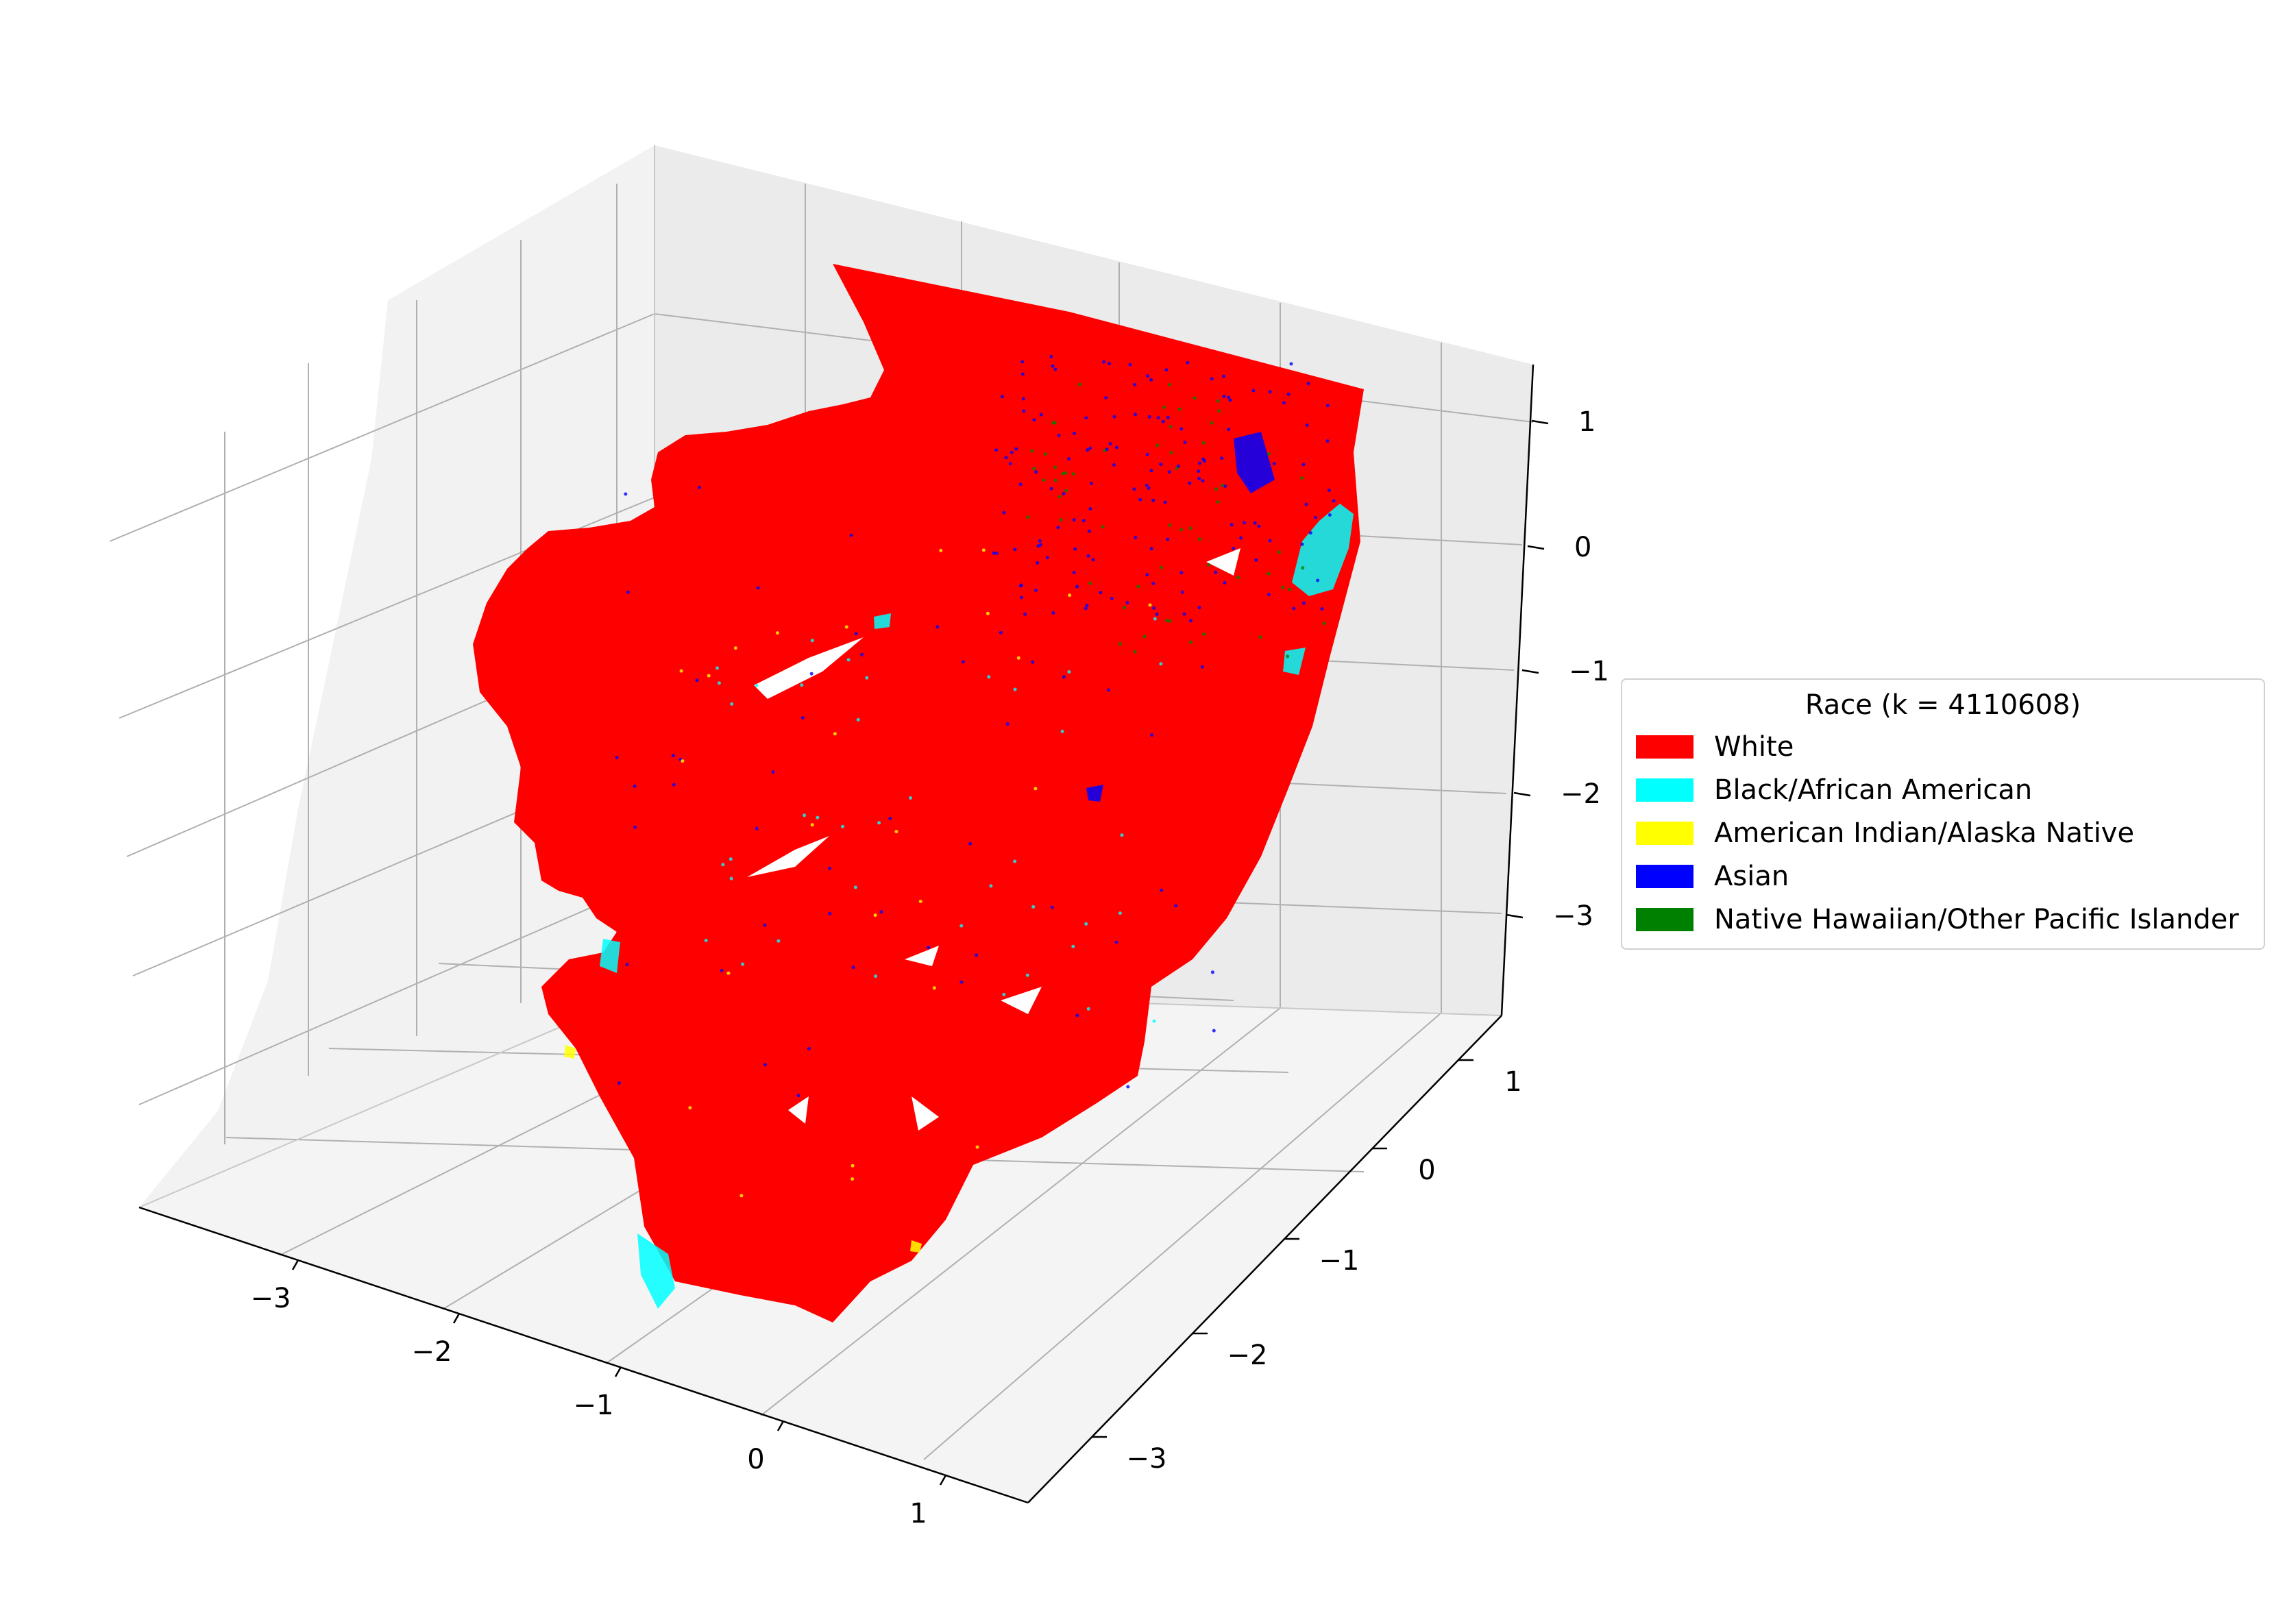  What do you see at coordinates (1536, 547) in the screenshot?
I see `z-tick-3-mark` at bounding box center [1536, 547].